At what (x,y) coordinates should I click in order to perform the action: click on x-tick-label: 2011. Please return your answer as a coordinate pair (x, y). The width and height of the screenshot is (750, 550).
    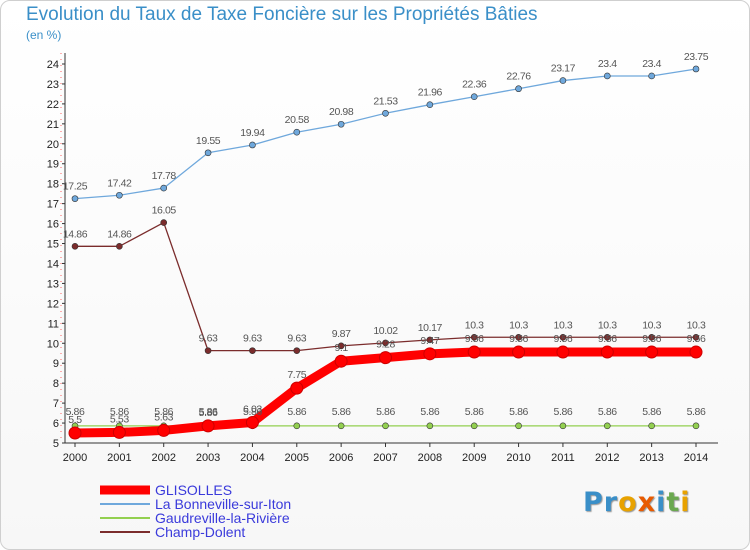
    Looking at the image, I should click on (563, 458).